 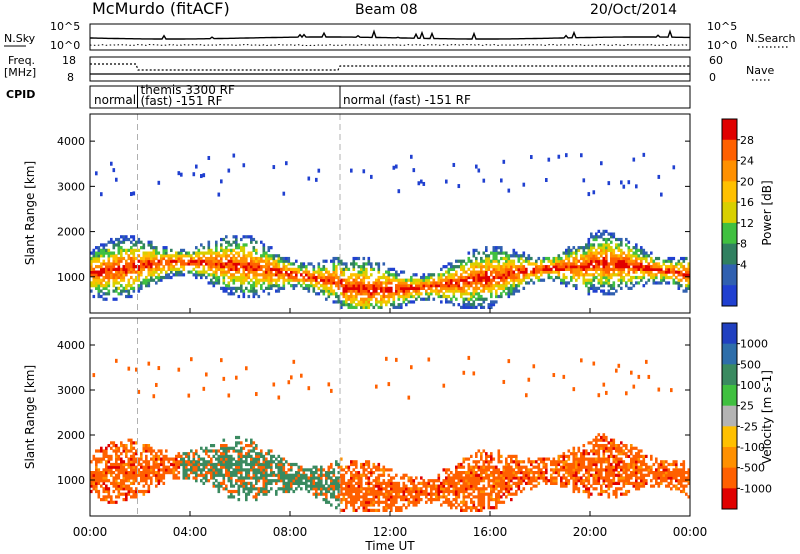 I want to click on cpid-segment-normal-fast: normal (fast) -151 RF, so click(x=407, y=100).